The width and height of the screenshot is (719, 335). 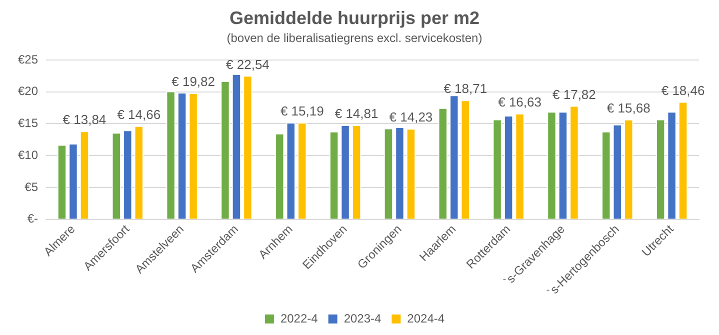 I want to click on data-label: € 14,81, so click(x=356, y=114).